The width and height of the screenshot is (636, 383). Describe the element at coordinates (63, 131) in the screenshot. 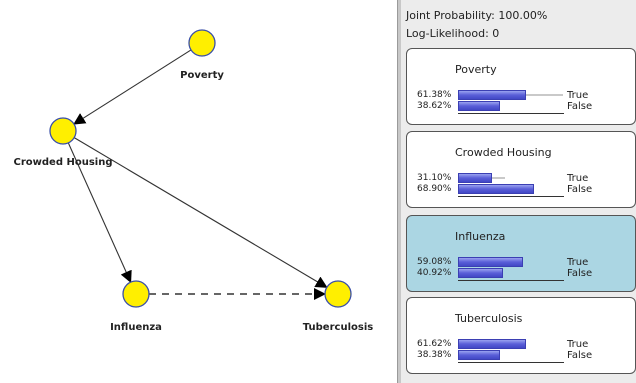

I see `node-crowded-housing` at that location.